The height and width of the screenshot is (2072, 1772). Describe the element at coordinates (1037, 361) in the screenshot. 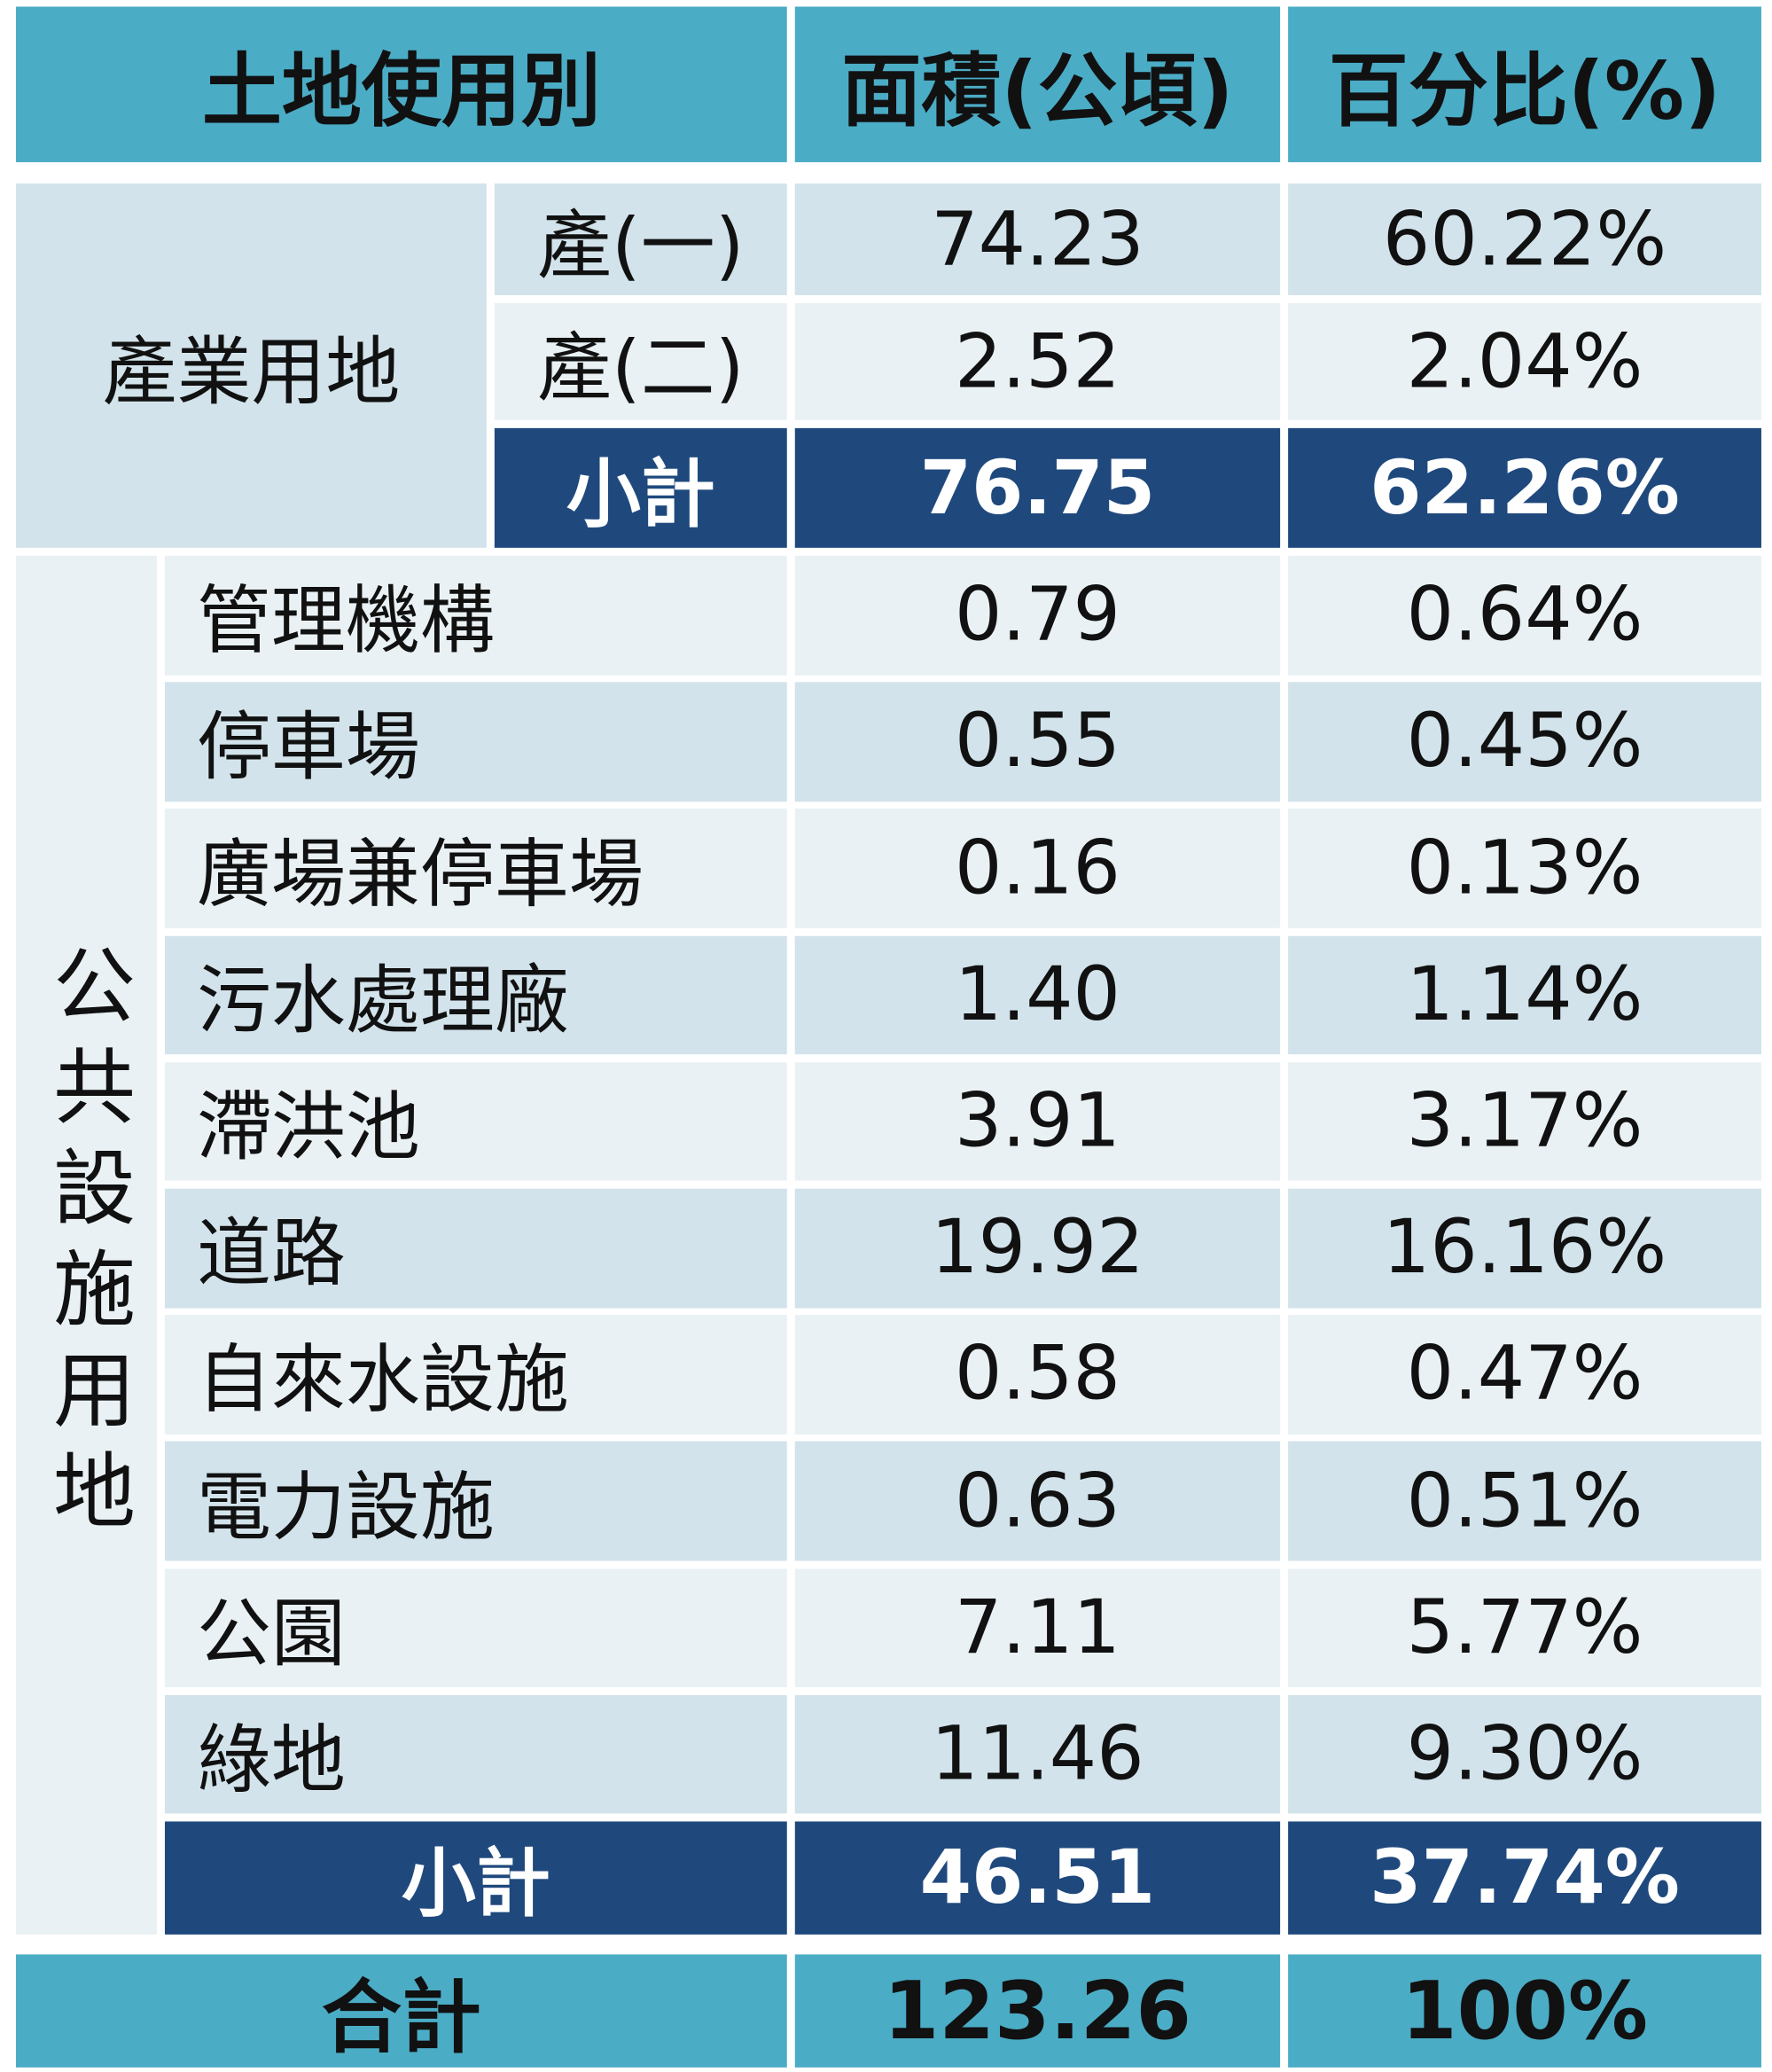

I see `area: 2.52` at that location.